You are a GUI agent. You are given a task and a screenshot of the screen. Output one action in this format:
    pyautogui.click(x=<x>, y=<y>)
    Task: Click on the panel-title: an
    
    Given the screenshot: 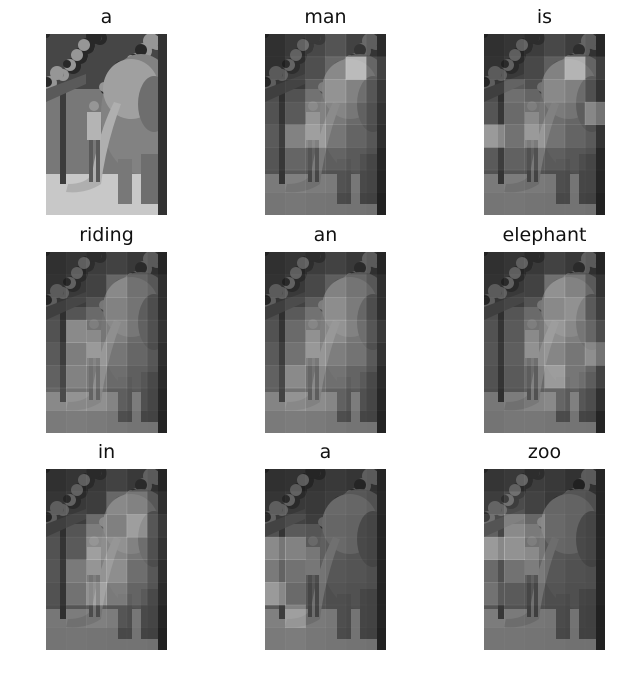 What is the action you would take?
    pyautogui.click(x=325, y=235)
    